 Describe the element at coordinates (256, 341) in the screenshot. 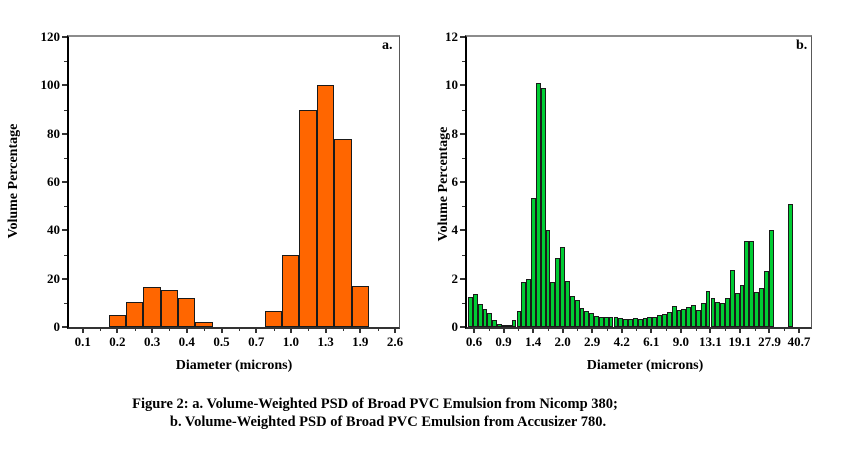

I see `x-axis-tick-label: 0.7` at that location.